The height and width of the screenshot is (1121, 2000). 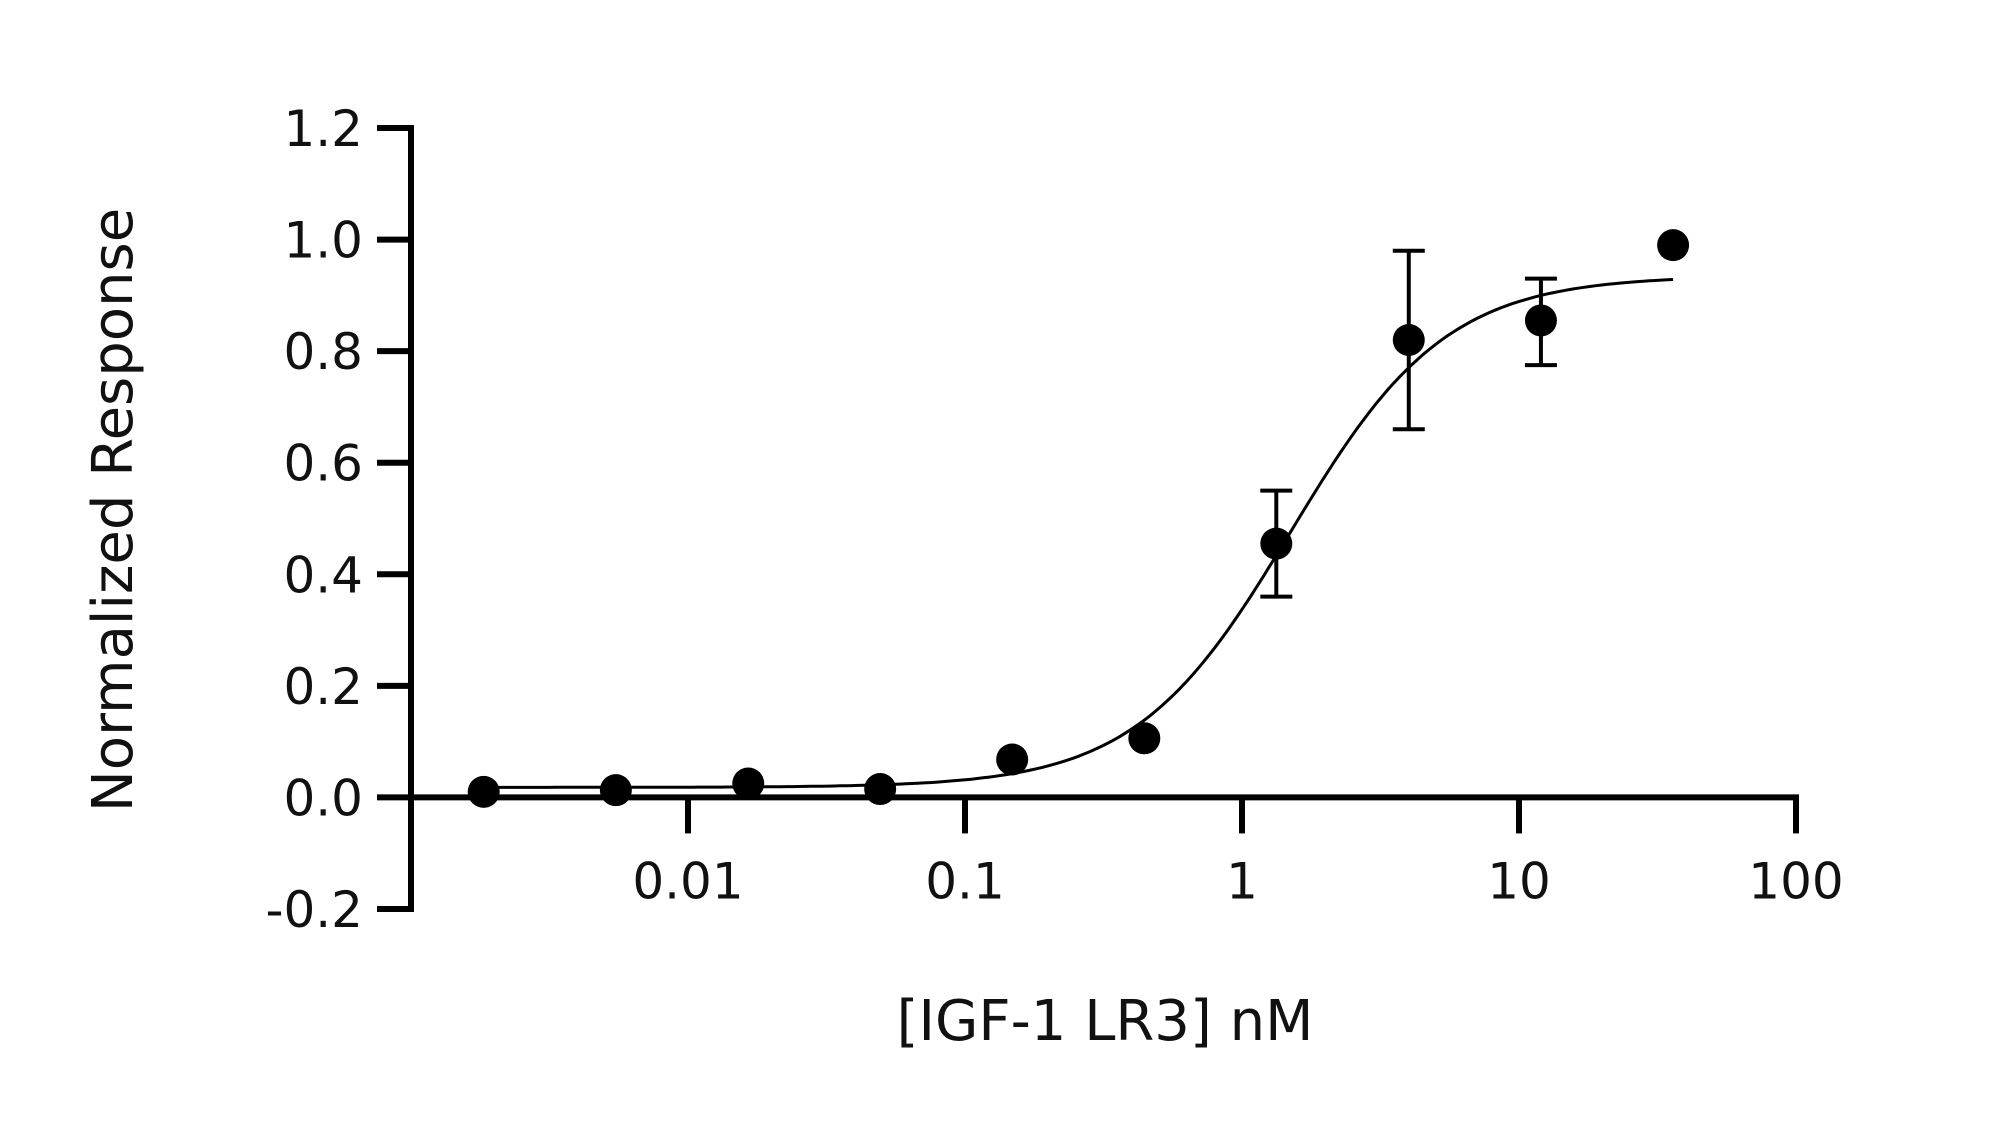 I want to click on y-tick-label: 0.8, so click(x=323, y=352).